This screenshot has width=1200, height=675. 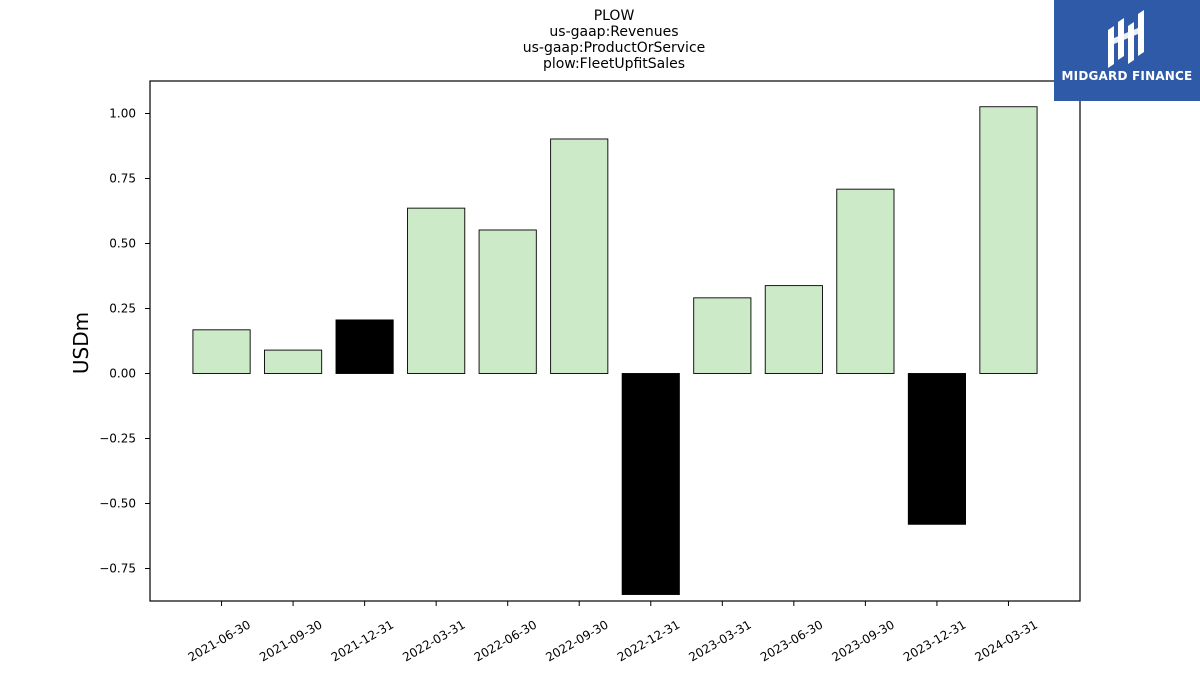 I want to click on y-axis: −0.75 −0.50 −0.25 0.00 0.25 0.50 0.75 1.00, so click(x=124, y=341).